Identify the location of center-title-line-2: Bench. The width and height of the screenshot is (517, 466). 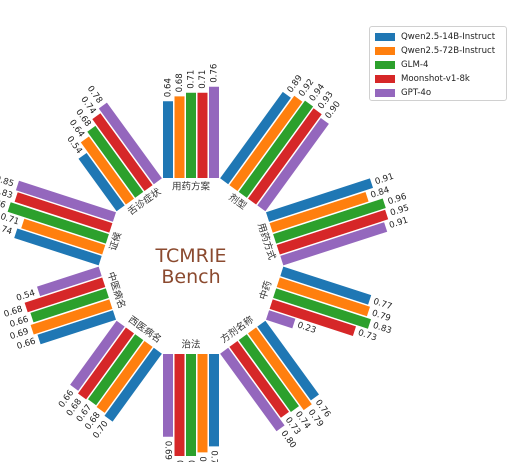
(190, 277).